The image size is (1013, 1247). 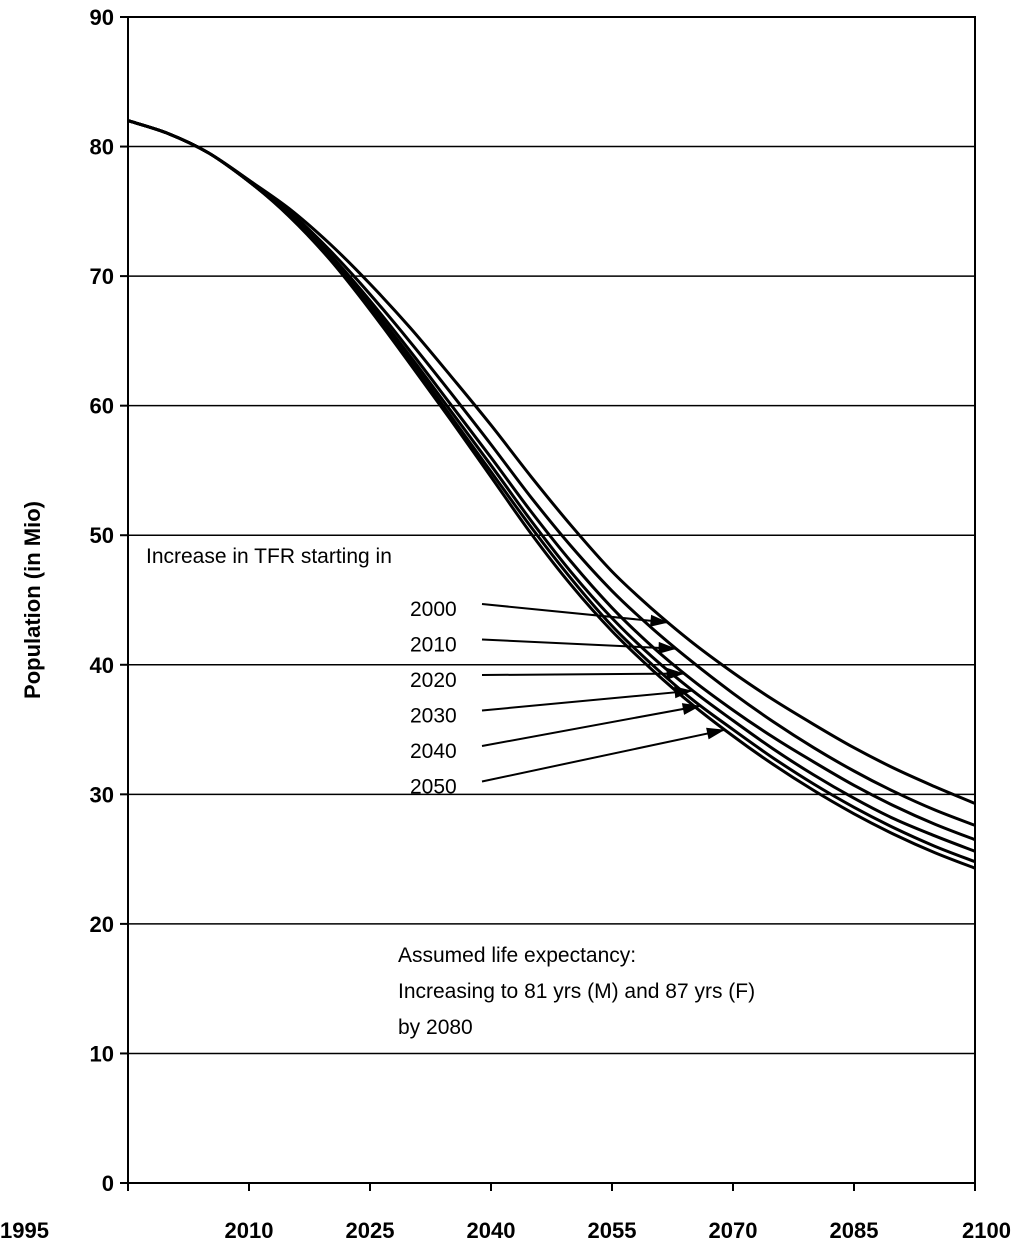 I want to click on x-axis-ticks: 1995 2010 2025 2040 2055 2070 2085 2100, so click(x=505, y=1213).